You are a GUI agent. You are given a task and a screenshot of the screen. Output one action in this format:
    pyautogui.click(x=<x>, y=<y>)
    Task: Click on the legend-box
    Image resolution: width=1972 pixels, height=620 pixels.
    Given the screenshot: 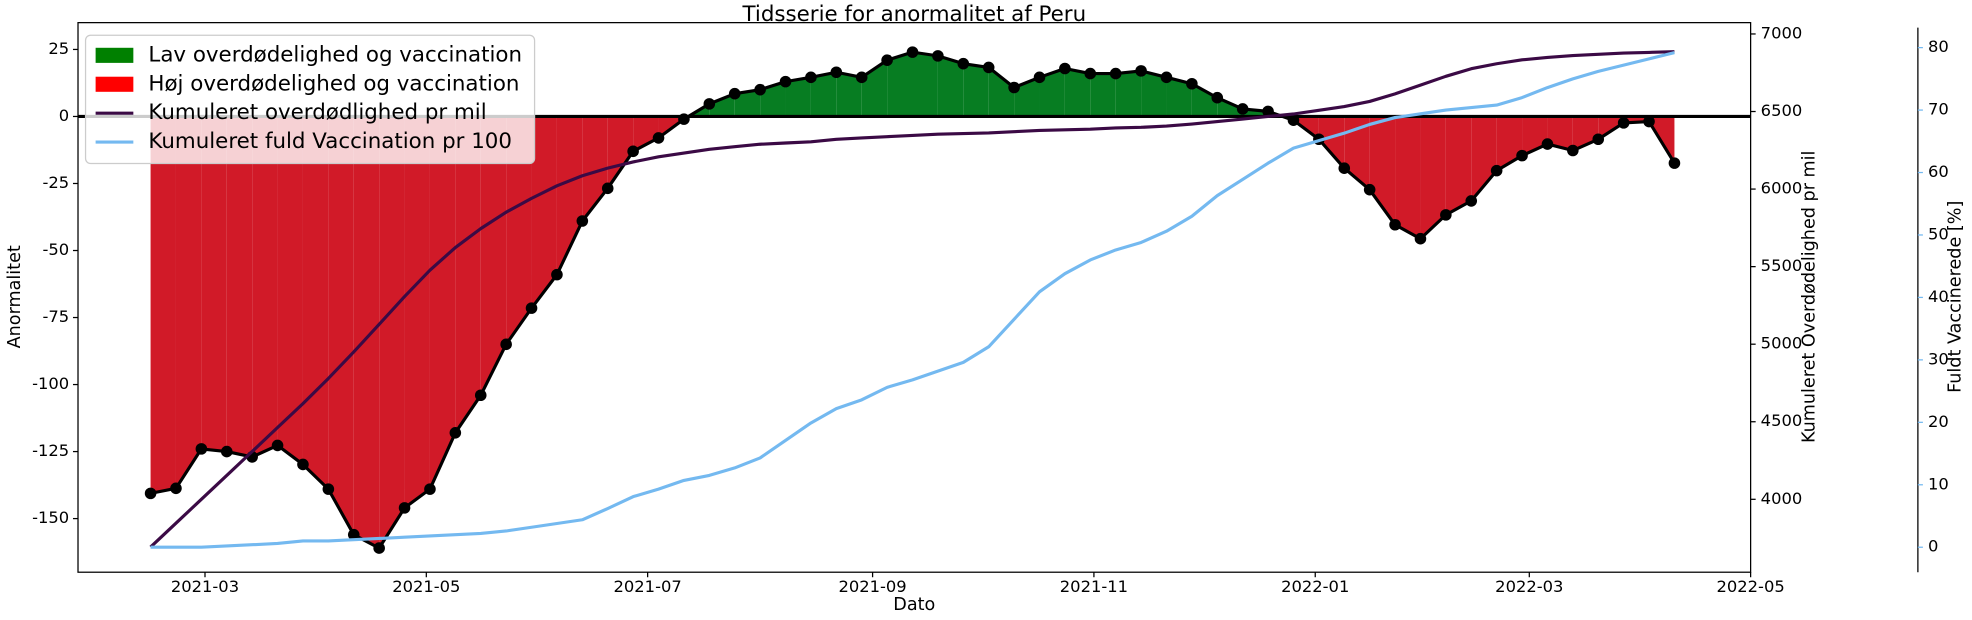 What is the action you would take?
    pyautogui.click(x=310, y=99)
    